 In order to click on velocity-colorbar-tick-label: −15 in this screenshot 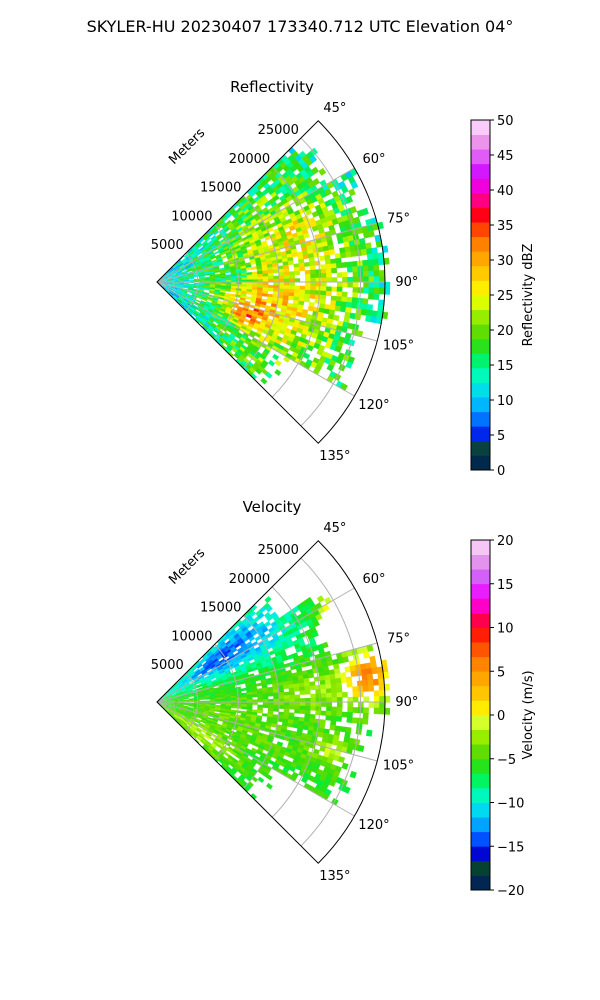, I will do `click(510, 847)`.